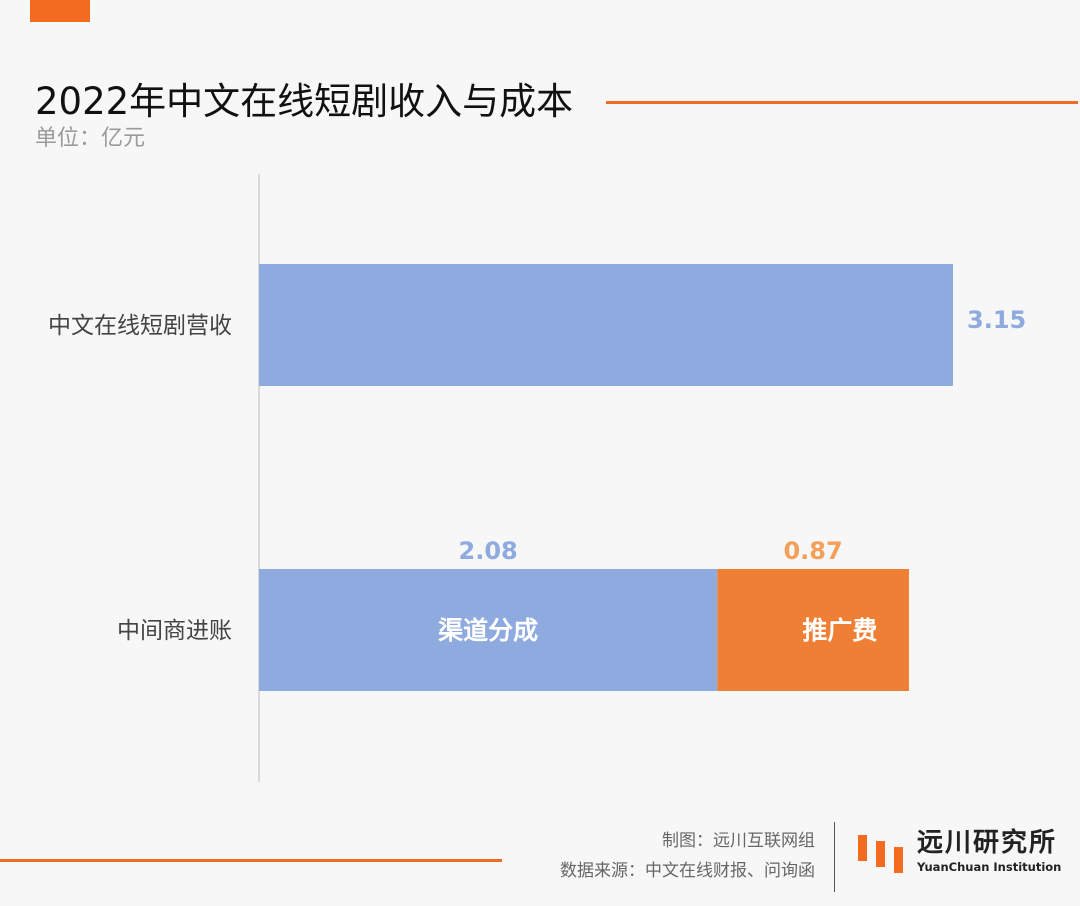 The image size is (1080, 906). Describe the element at coordinates (996, 320) in the screenshot. I see `value-label: 3.15` at that location.